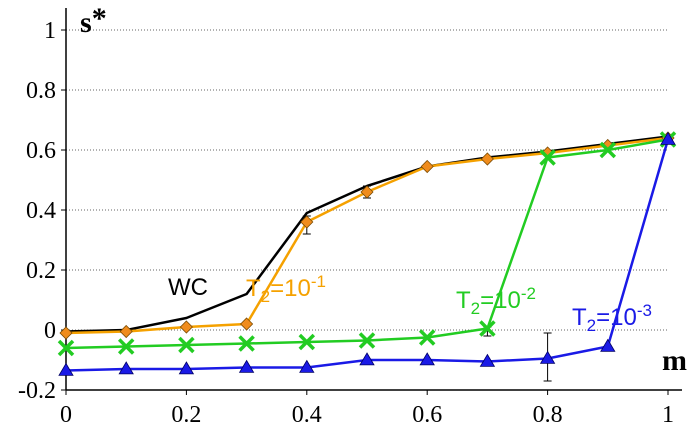  Describe the element at coordinates (41, 271) in the screenshot. I see `y-tick-label: 0.2` at that location.